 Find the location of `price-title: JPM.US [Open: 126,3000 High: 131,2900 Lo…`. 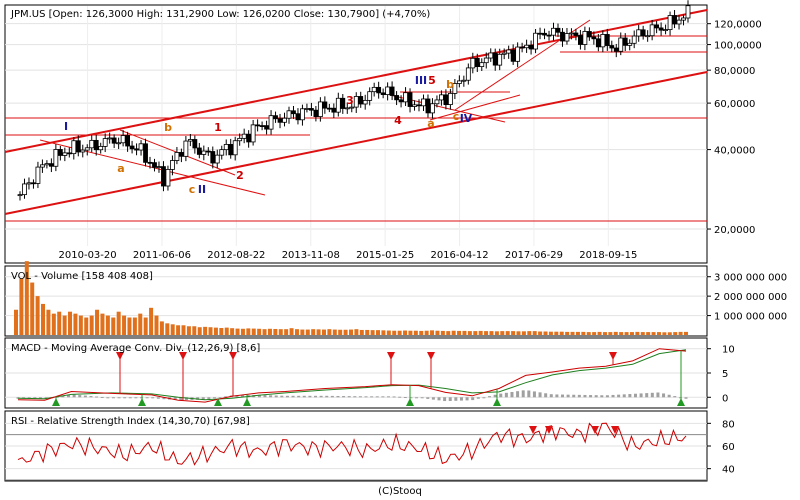

price-title: JPM.US [Open: 126,3000 High: 131,2900 Lo… is located at coordinates (220, 14).